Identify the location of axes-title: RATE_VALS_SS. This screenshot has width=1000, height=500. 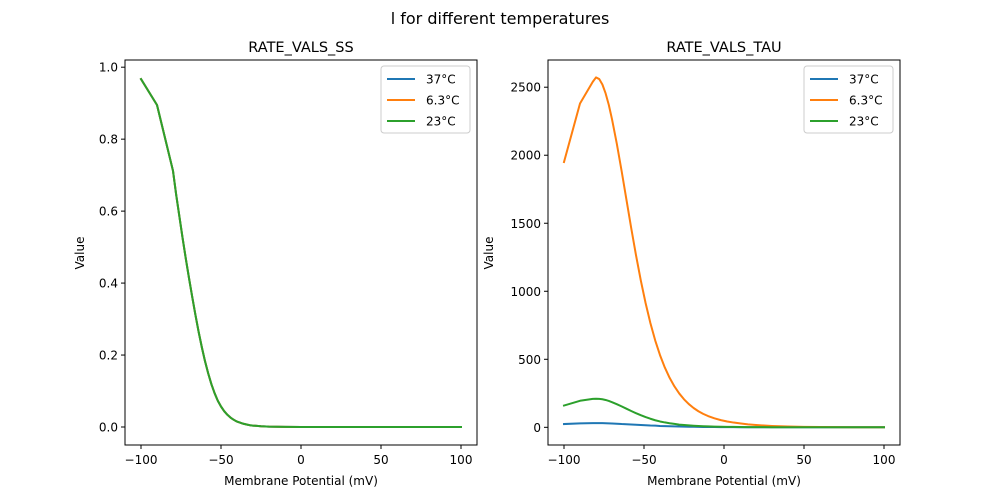
(300, 48).